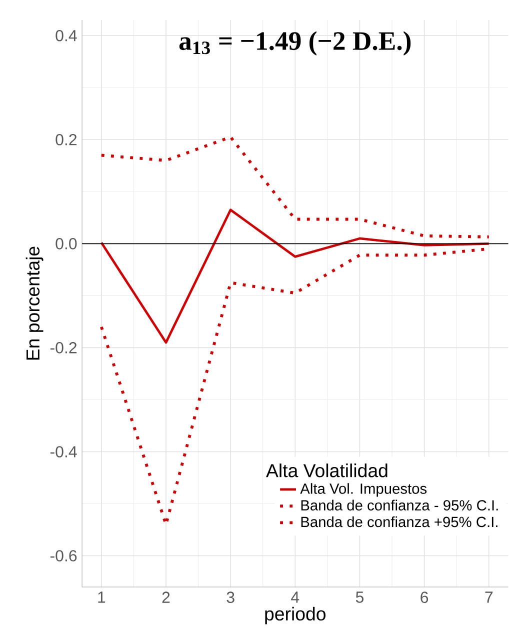 The image size is (509, 643). Describe the element at coordinates (102, 597) in the screenshot. I see `x-tick-label: 1` at that location.